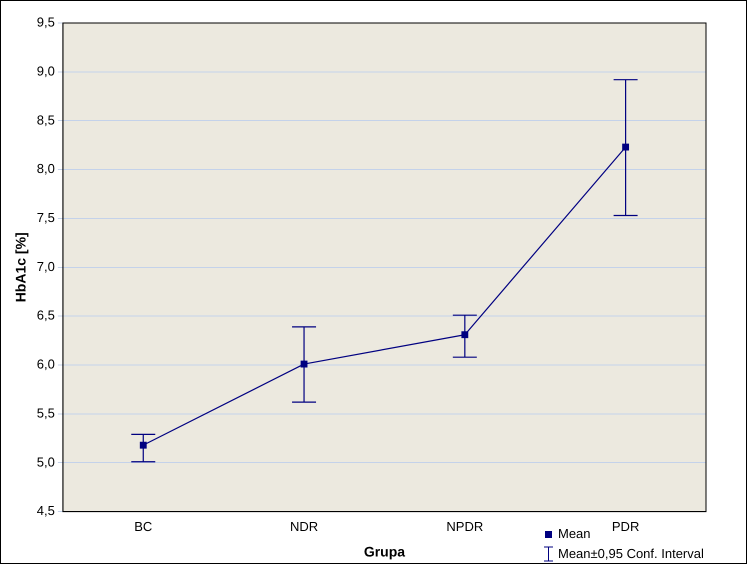 The image size is (747, 564). I want to click on y-tick-label: 9,5, so click(45, 22).